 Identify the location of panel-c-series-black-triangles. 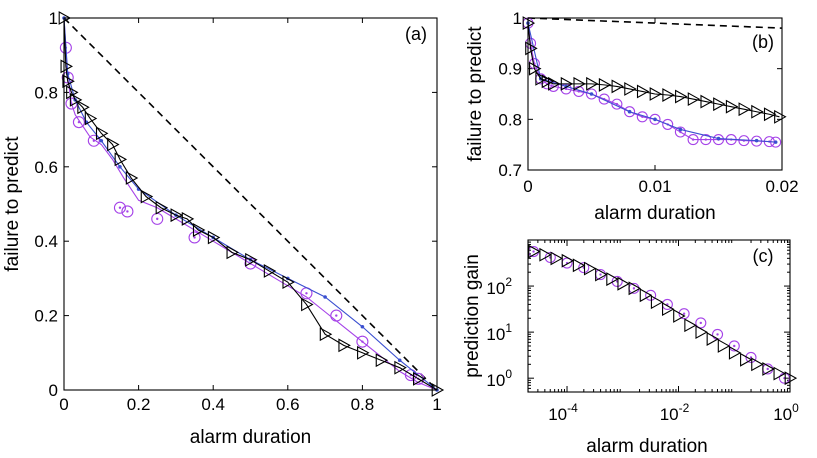
(663, 315).